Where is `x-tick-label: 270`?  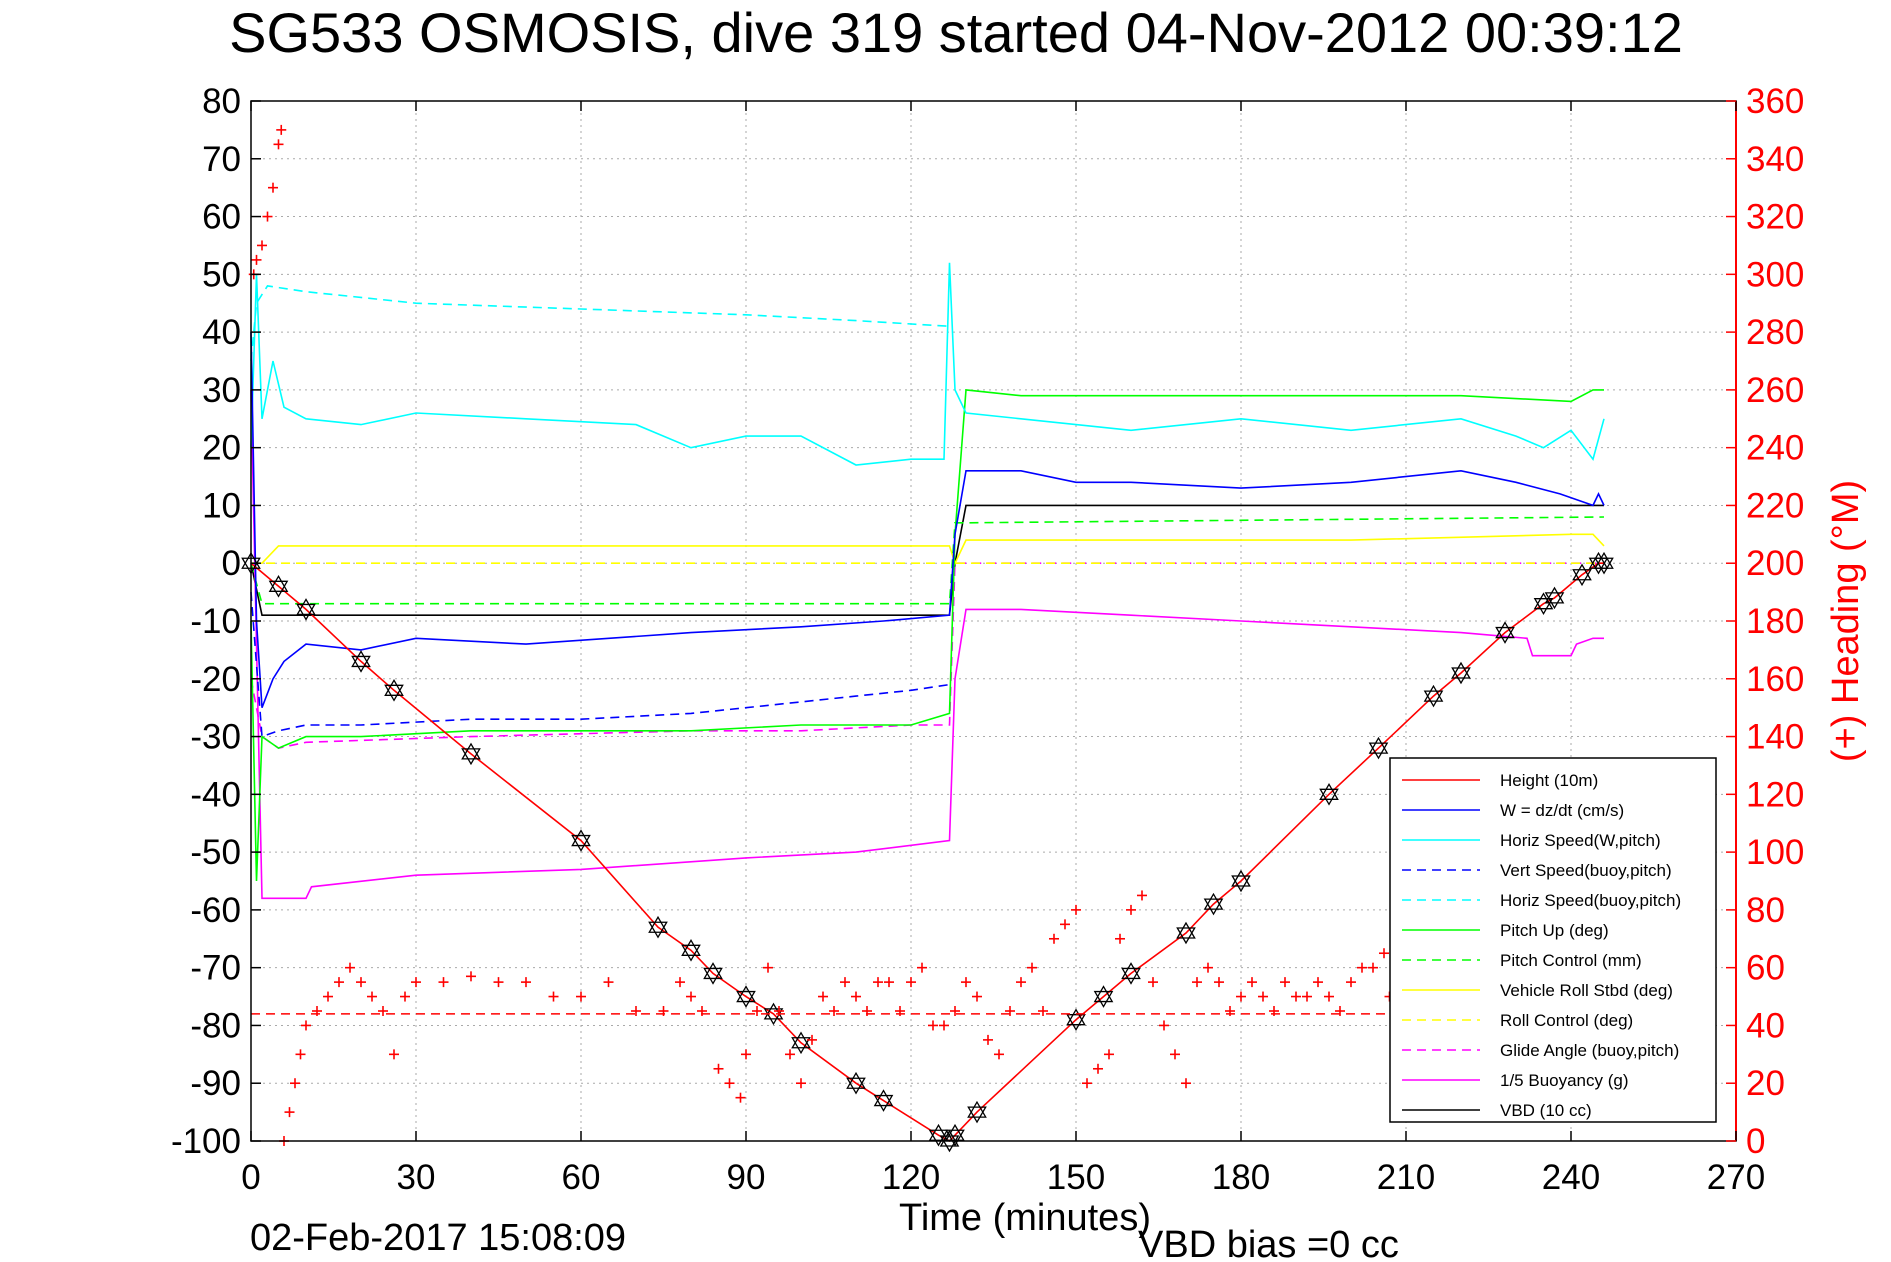
x-tick-label: 270 is located at coordinates (1736, 1177).